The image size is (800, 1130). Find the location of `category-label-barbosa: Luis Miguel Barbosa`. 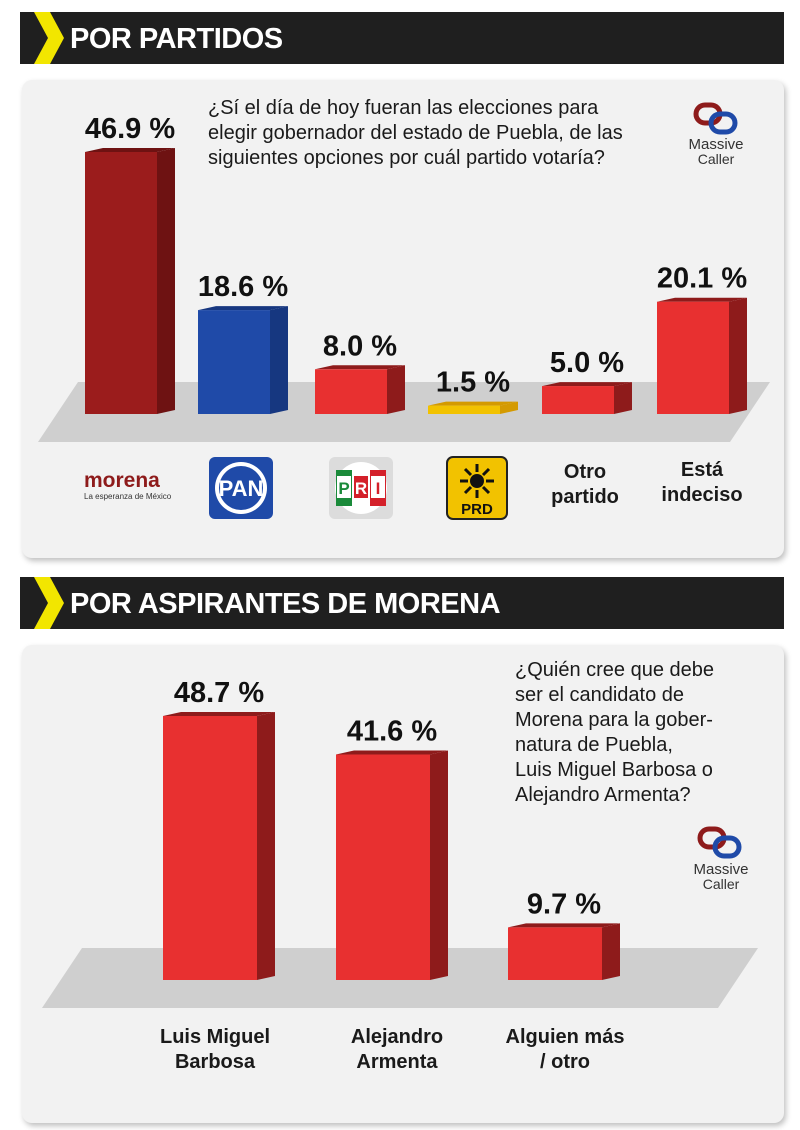

category-label-barbosa: Luis Miguel Barbosa is located at coordinates (215, 1050).